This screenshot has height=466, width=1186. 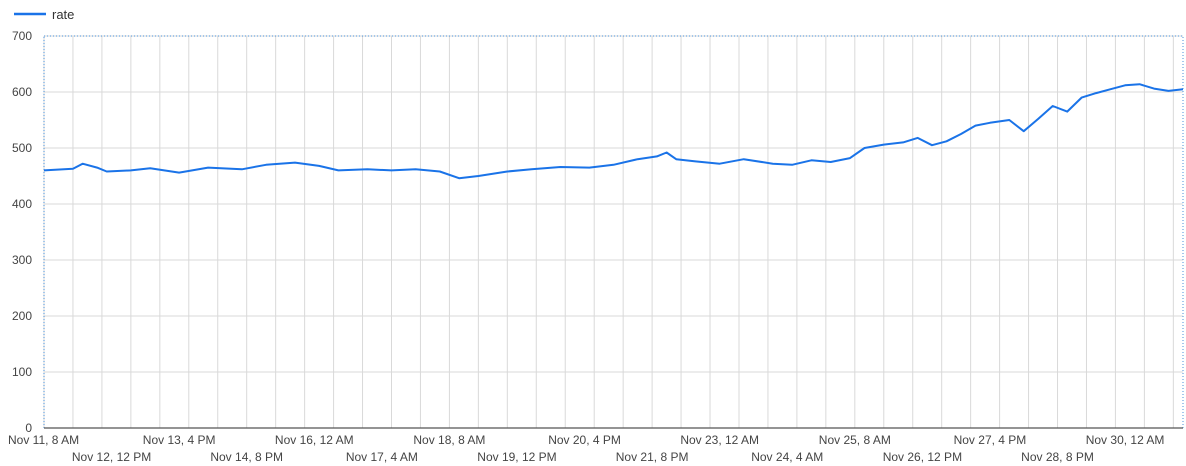 What do you see at coordinates (922, 457) in the screenshot?
I see `x-tick-label: Nov 26, 12 PM` at bounding box center [922, 457].